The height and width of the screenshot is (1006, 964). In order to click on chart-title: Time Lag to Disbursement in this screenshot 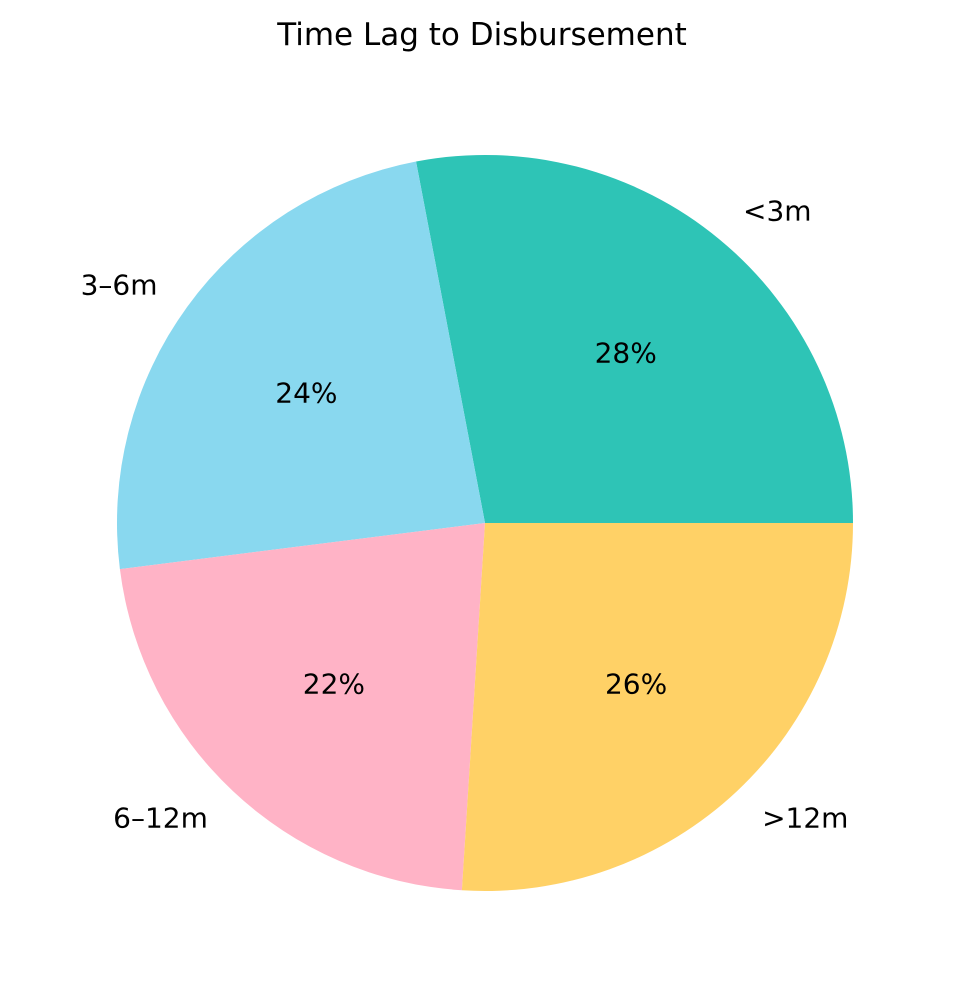, I will do `click(481, 35)`.